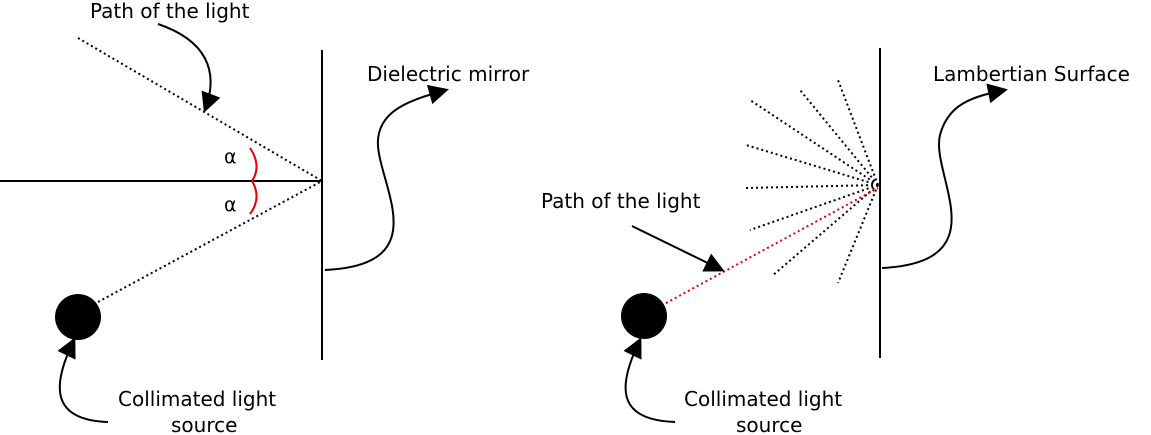 The height and width of the screenshot is (435, 1151). What do you see at coordinates (448, 74) in the screenshot?
I see `dielectric-mirror-label: Dielectric mirror` at bounding box center [448, 74].